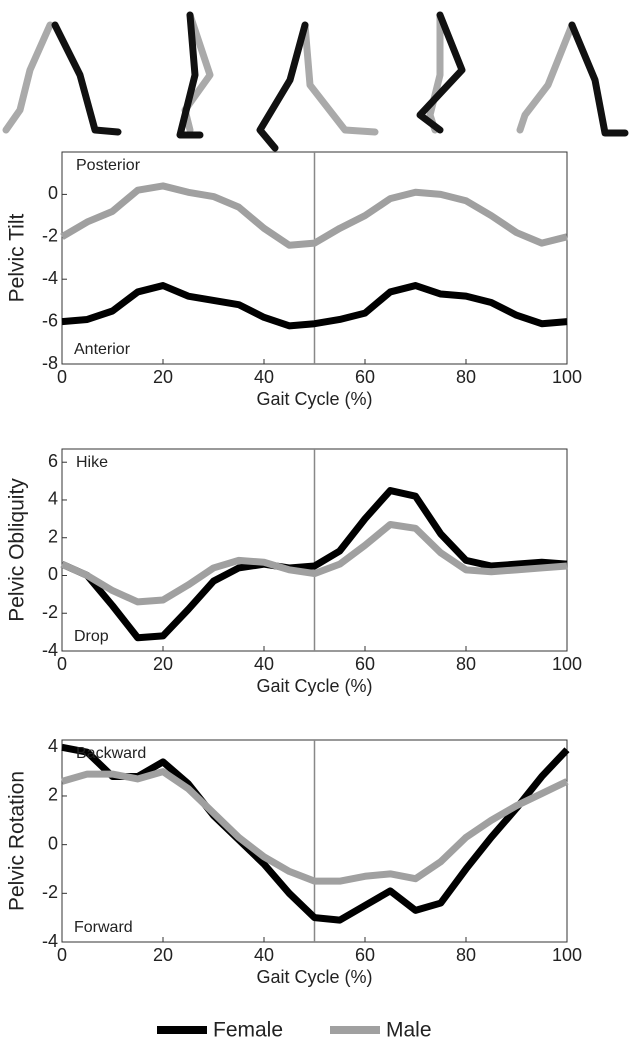  I want to click on annotation: Drop, so click(91, 636).